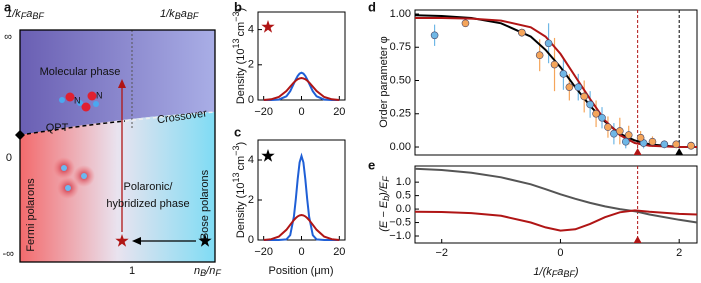 The image size is (701, 283). What do you see at coordinates (400, 47) in the screenshot?
I see `y-tick-label: 0.75` at bounding box center [400, 47].